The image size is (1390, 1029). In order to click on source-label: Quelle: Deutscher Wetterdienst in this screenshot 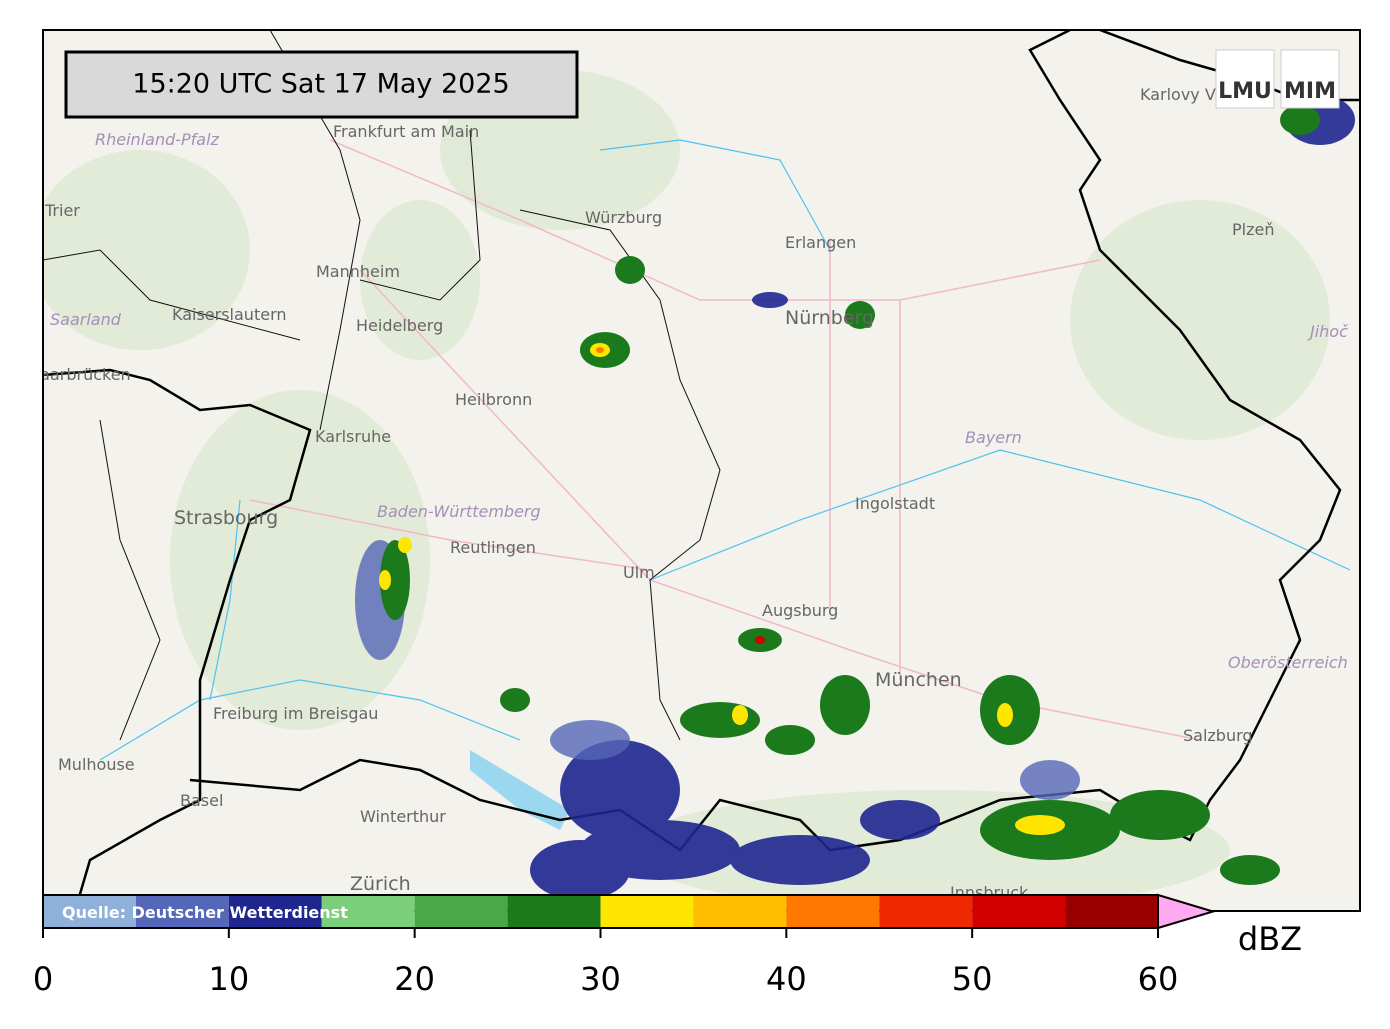, I will do `click(205, 912)`.